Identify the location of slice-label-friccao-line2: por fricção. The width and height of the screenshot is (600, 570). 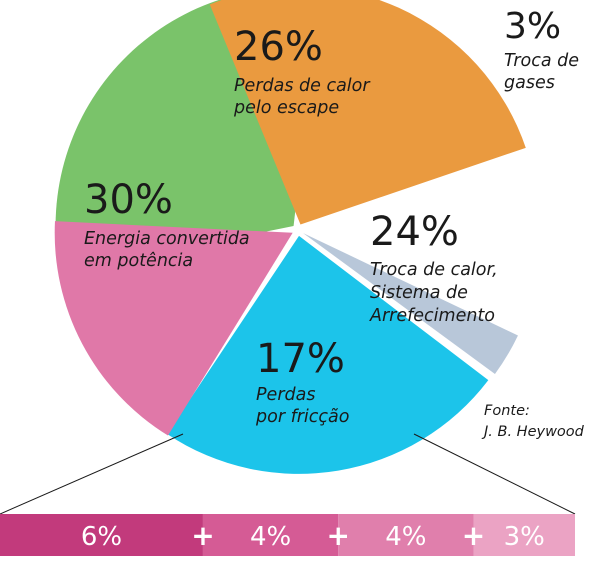
(302, 417).